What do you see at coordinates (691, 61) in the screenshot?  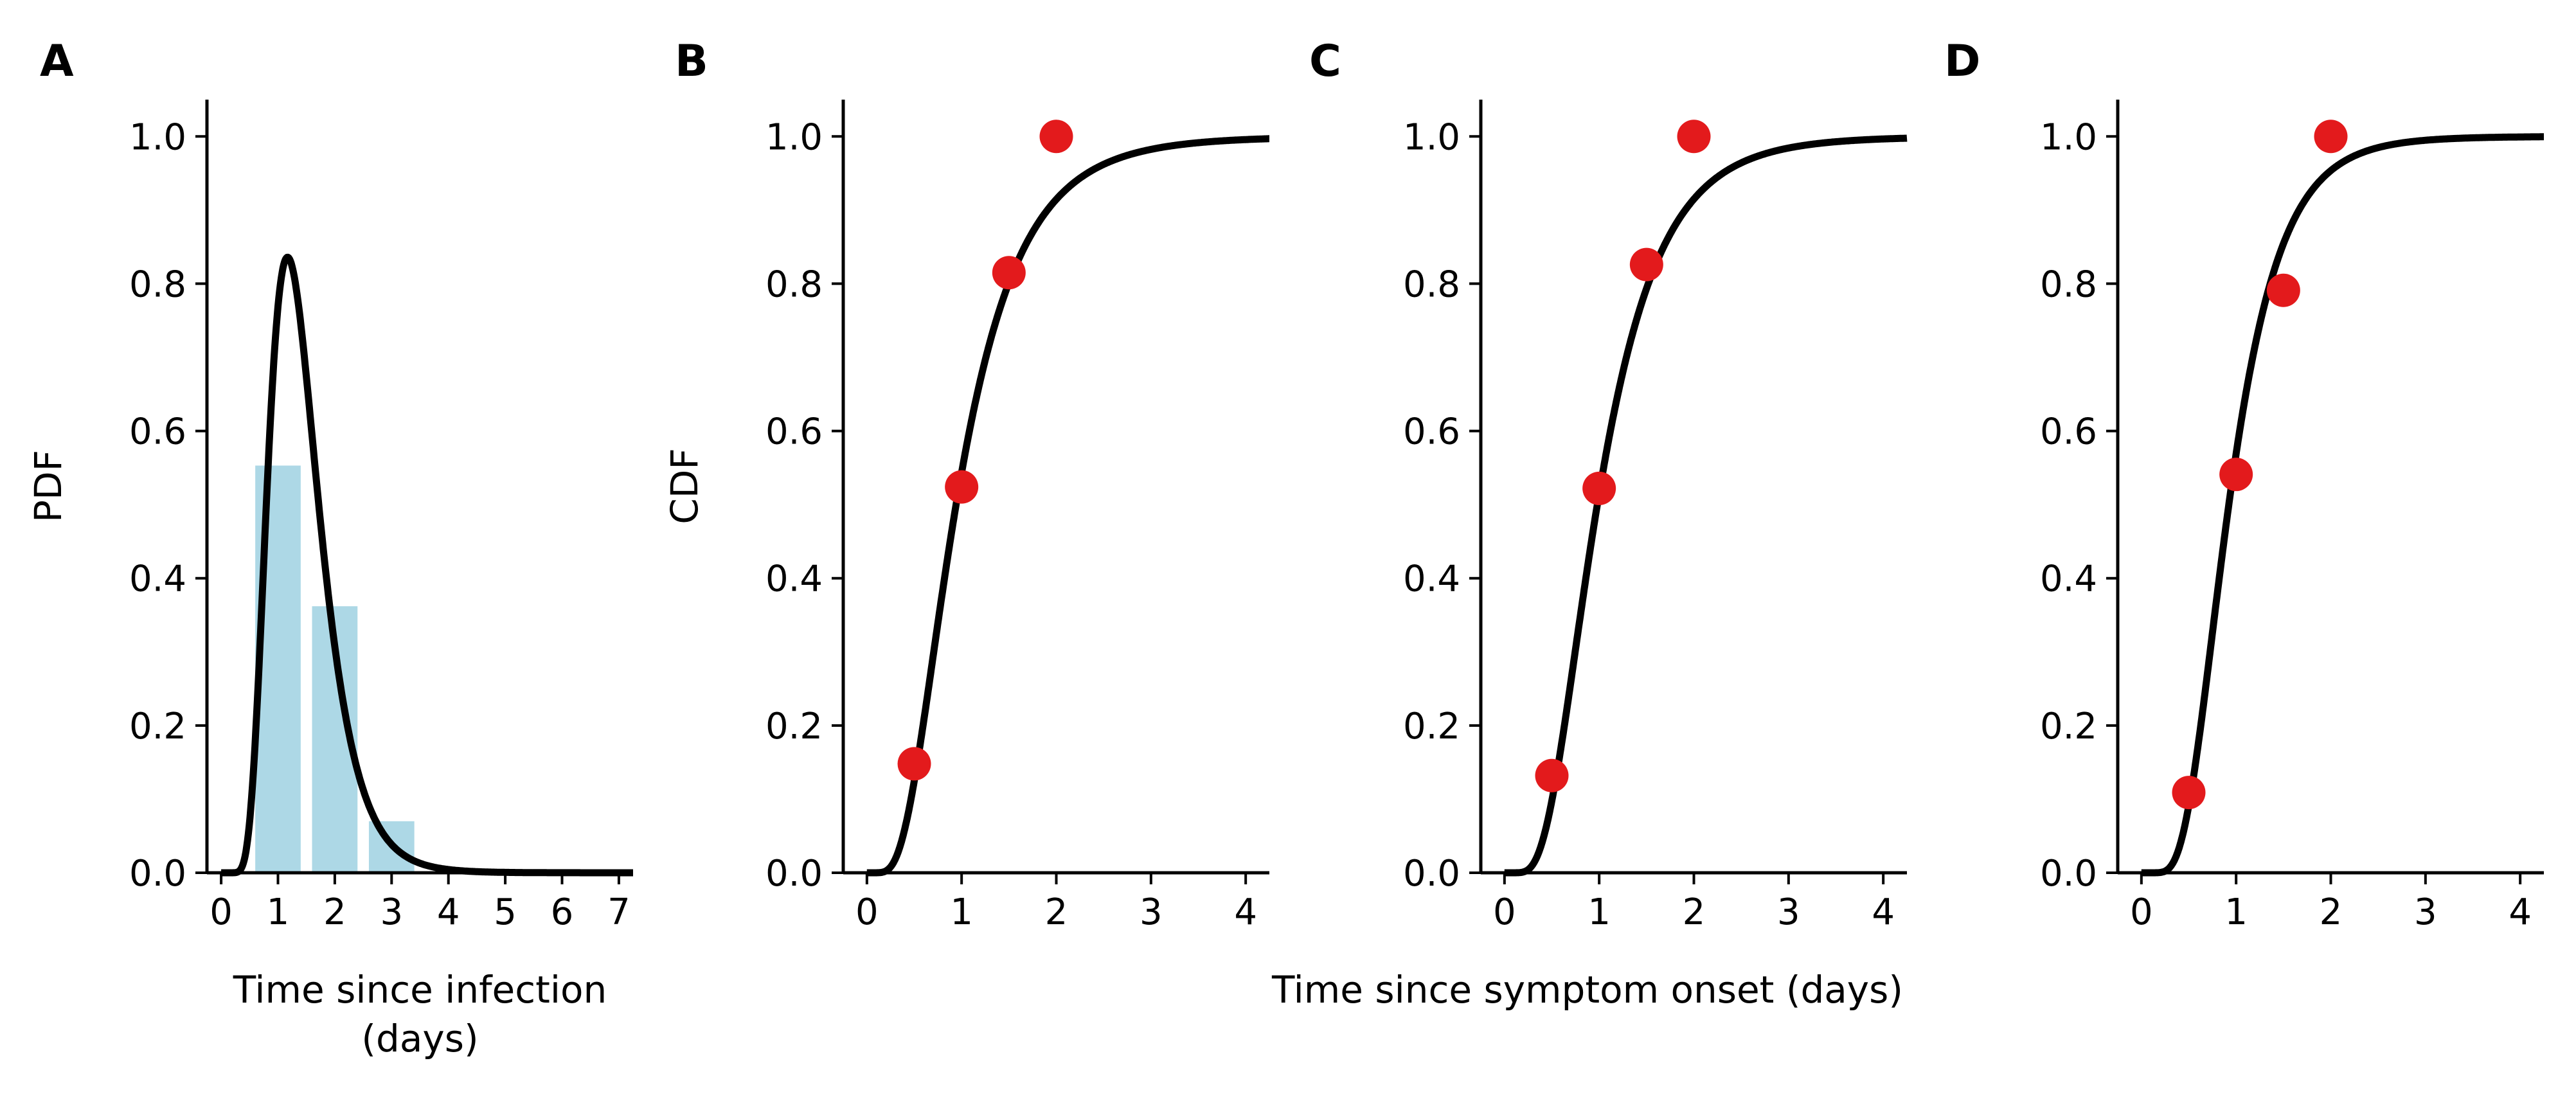 I see `panel-letter: B` at bounding box center [691, 61].